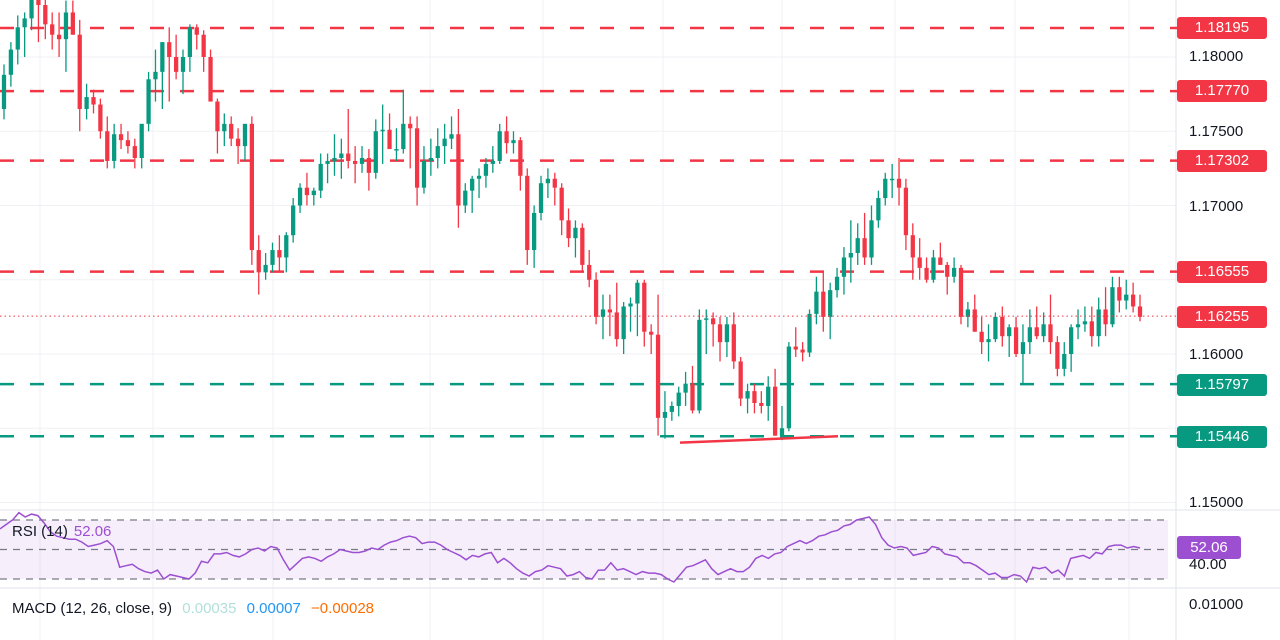 The width and height of the screenshot is (1280, 640). What do you see at coordinates (1222, 437) in the screenshot?
I see `level-tag-support-2: 1.15446` at bounding box center [1222, 437].